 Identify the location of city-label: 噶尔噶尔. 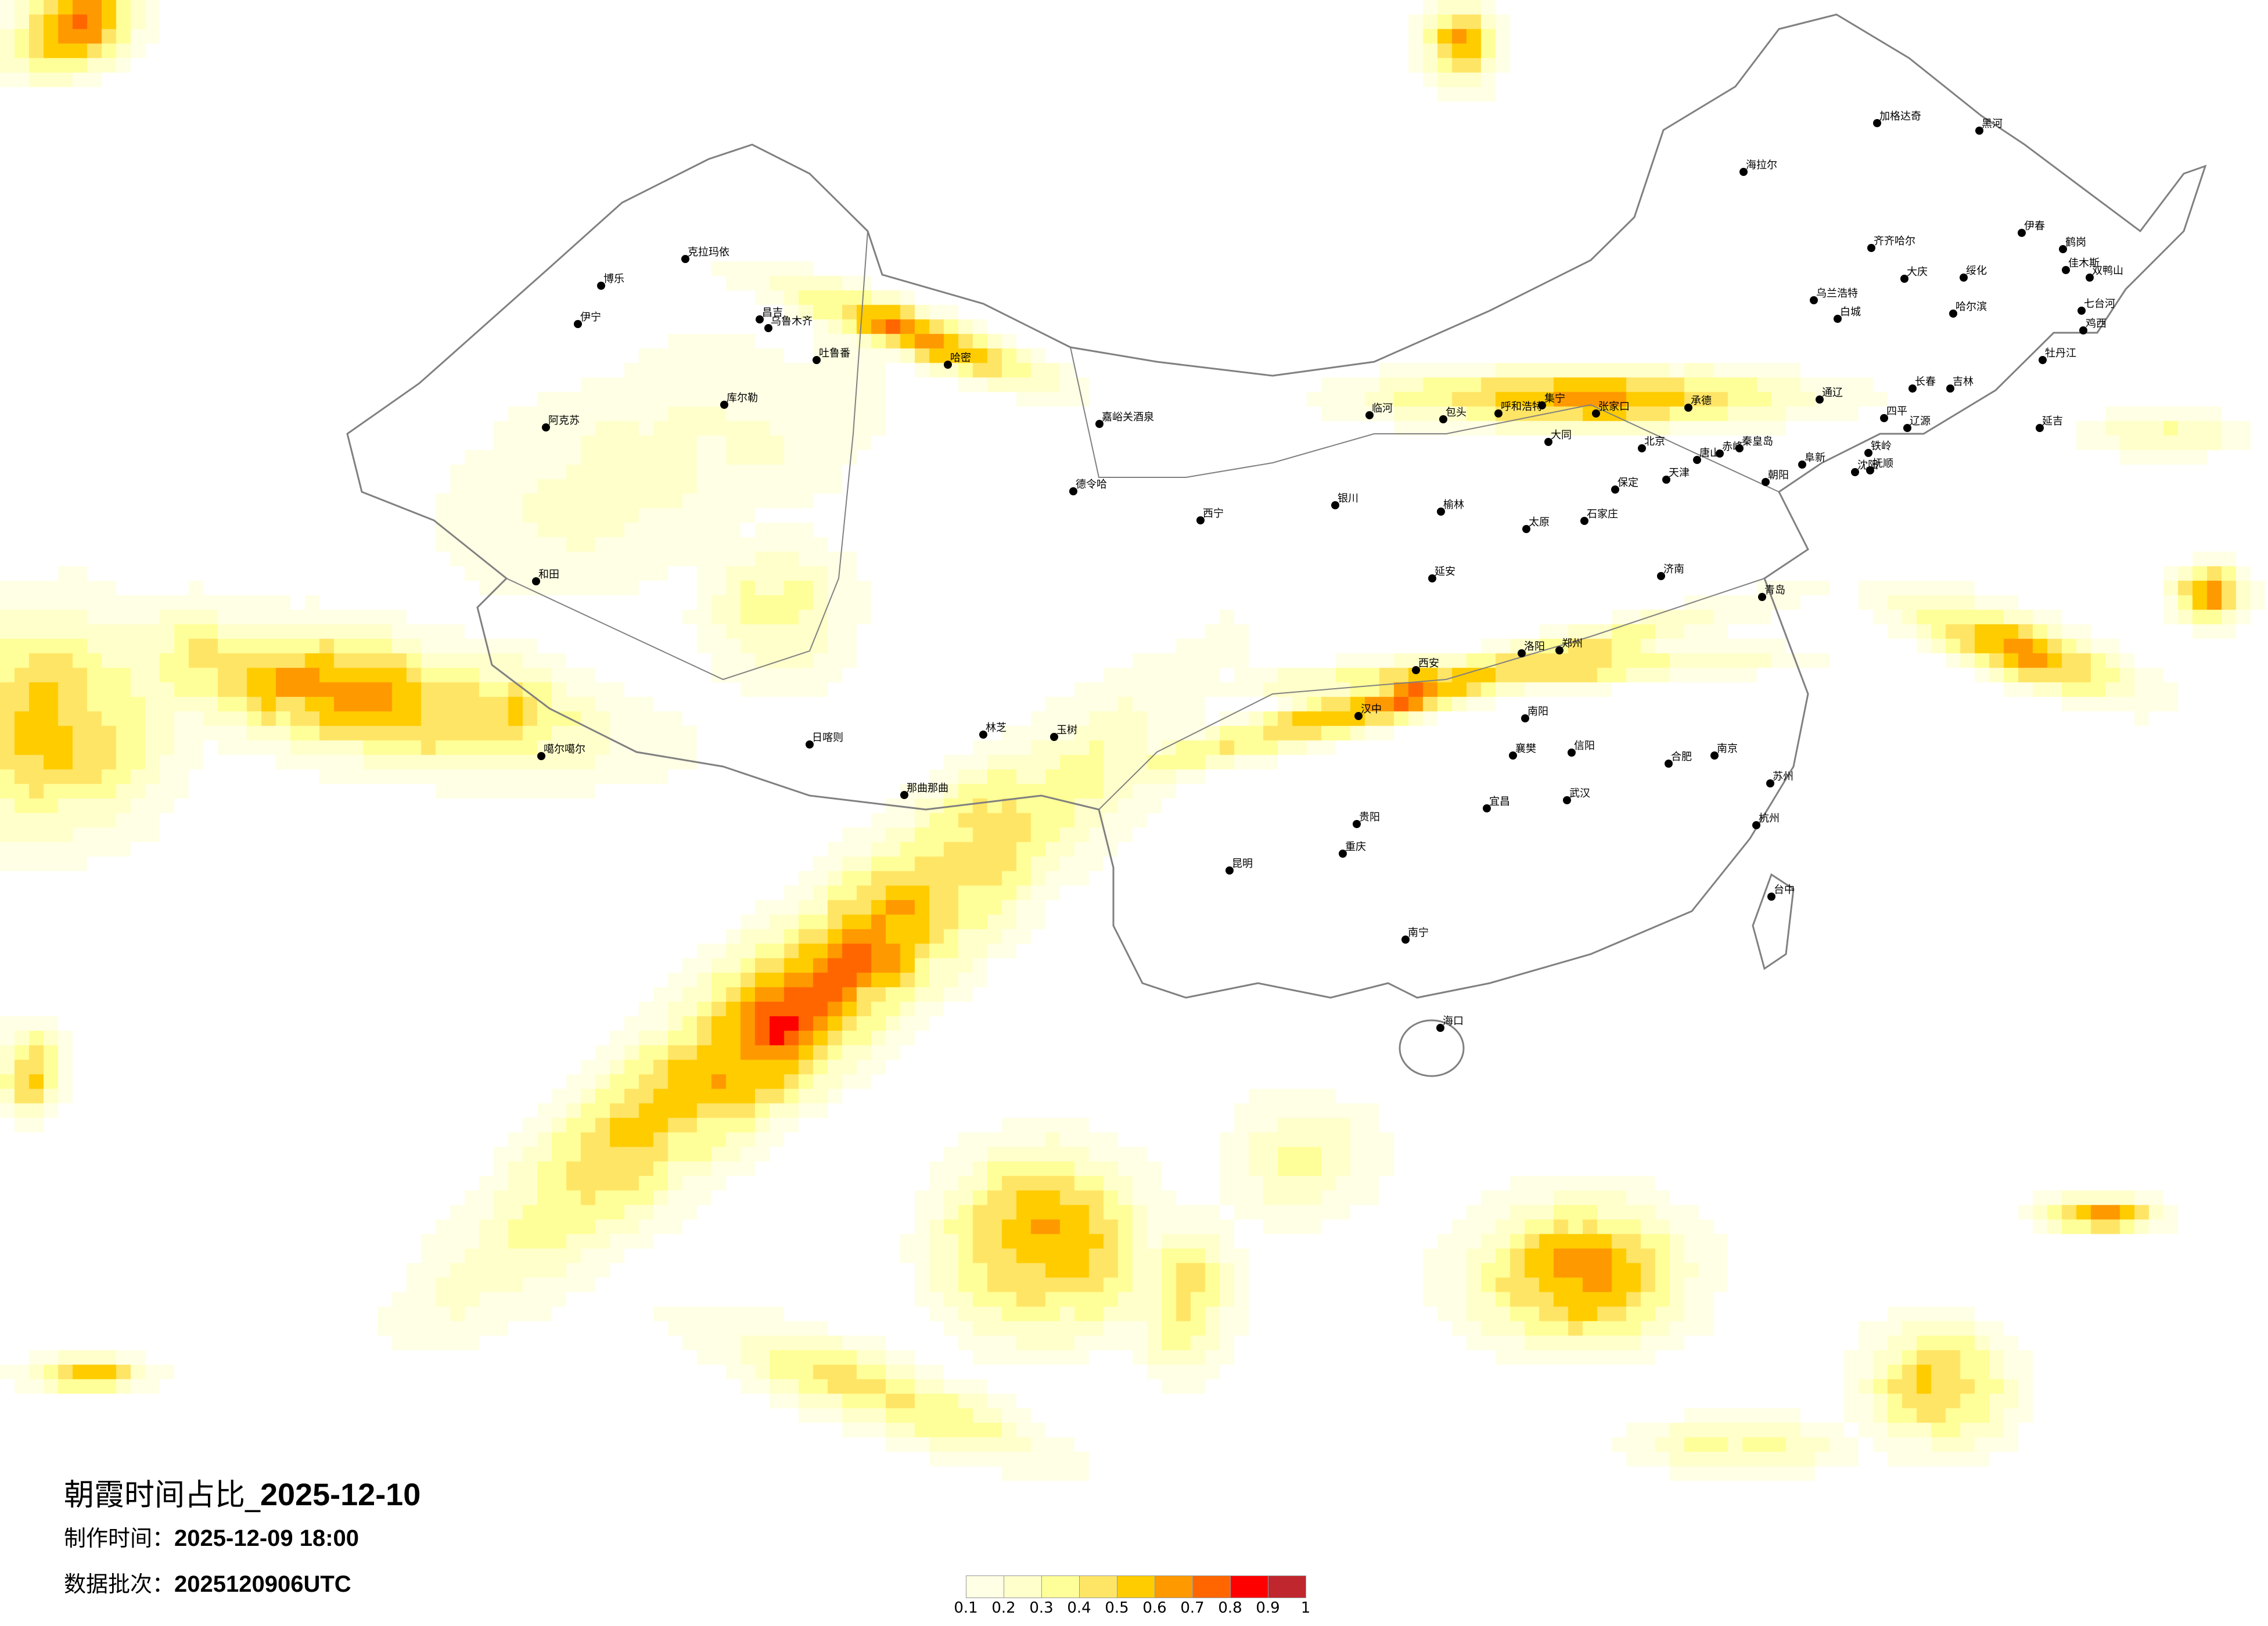
(564, 750).